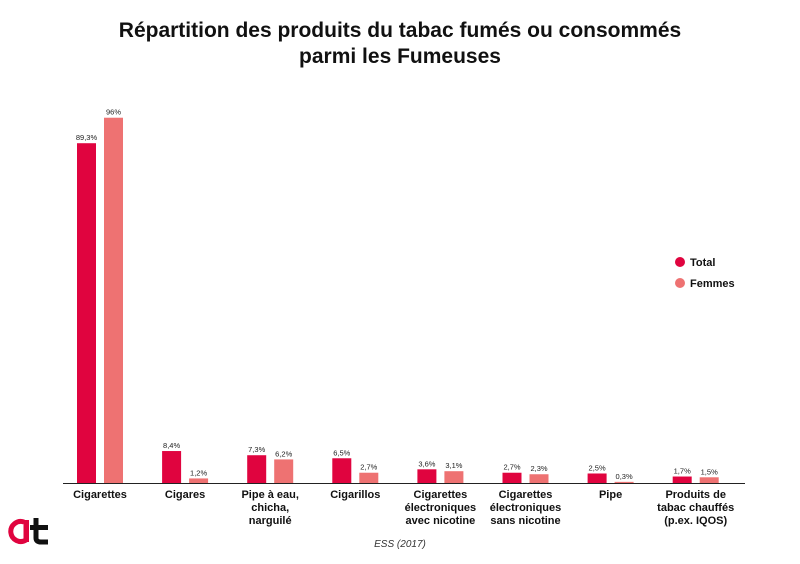  I want to click on source-note: ESS (2017), so click(400, 544).